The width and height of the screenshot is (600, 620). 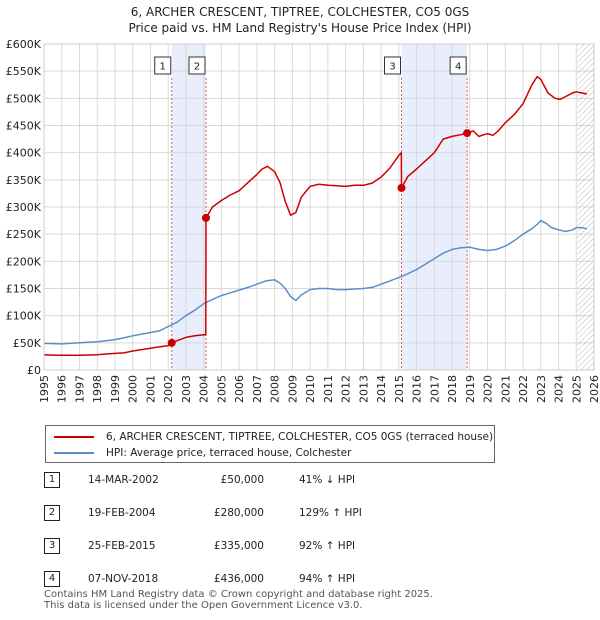 What do you see at coordinates (186, 389) in the screenshot?
I see `x-tick-label: 2003` at bounding box center [186, 389].